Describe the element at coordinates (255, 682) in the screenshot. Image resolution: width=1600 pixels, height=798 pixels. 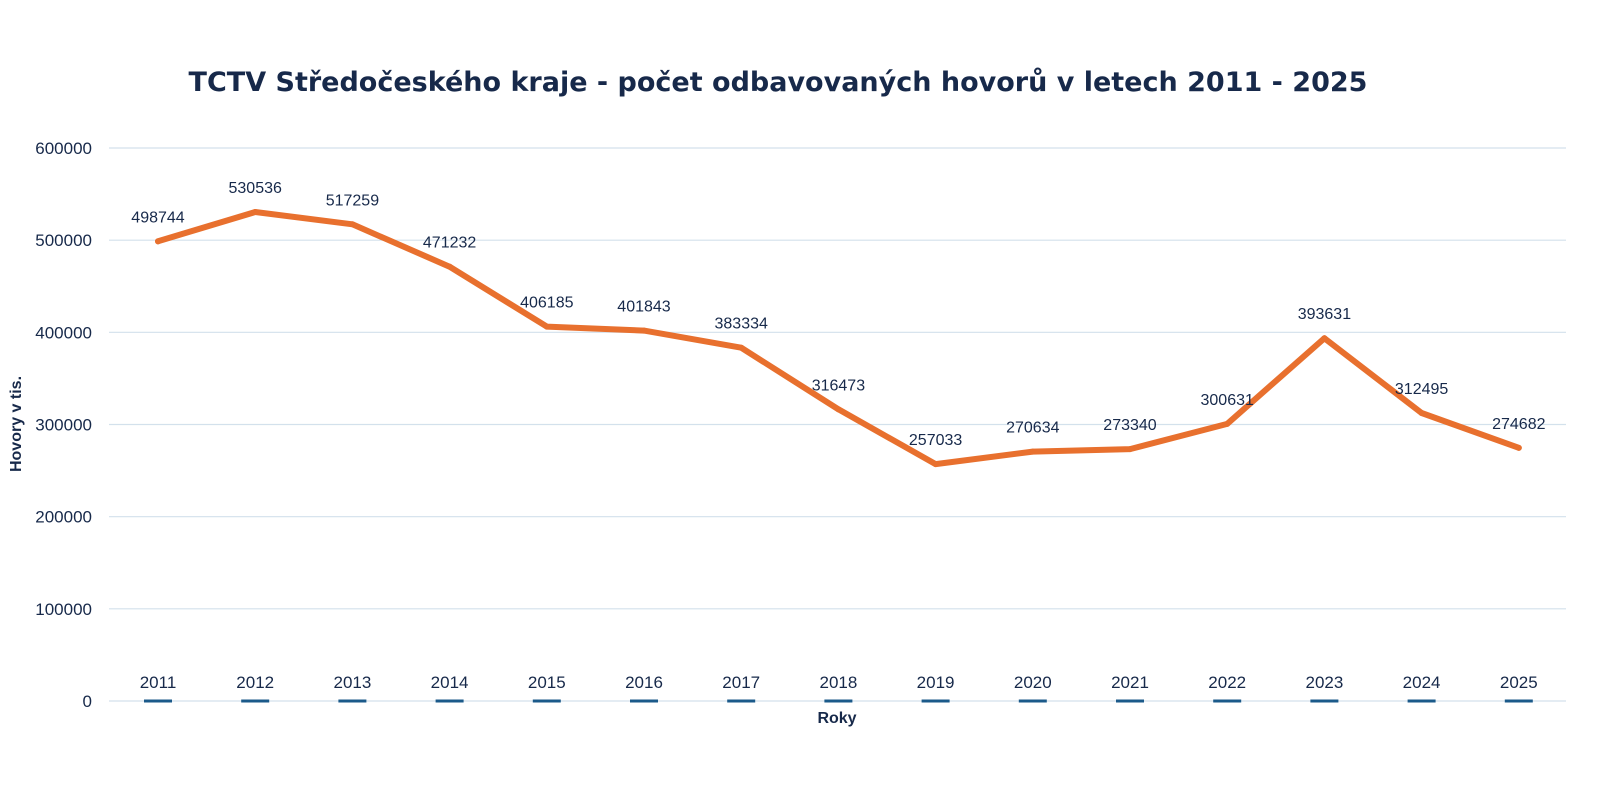
I see `x-tick-label: 2012` at that location.